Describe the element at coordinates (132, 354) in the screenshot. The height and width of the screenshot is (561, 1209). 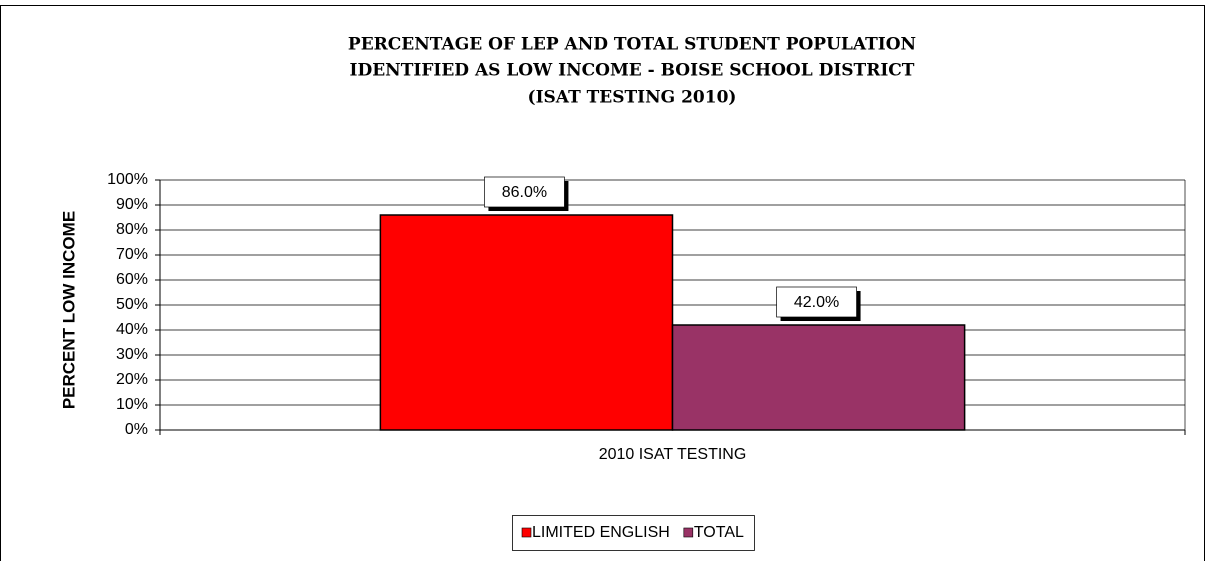
I see `y-tick-label: 30%` at that location.